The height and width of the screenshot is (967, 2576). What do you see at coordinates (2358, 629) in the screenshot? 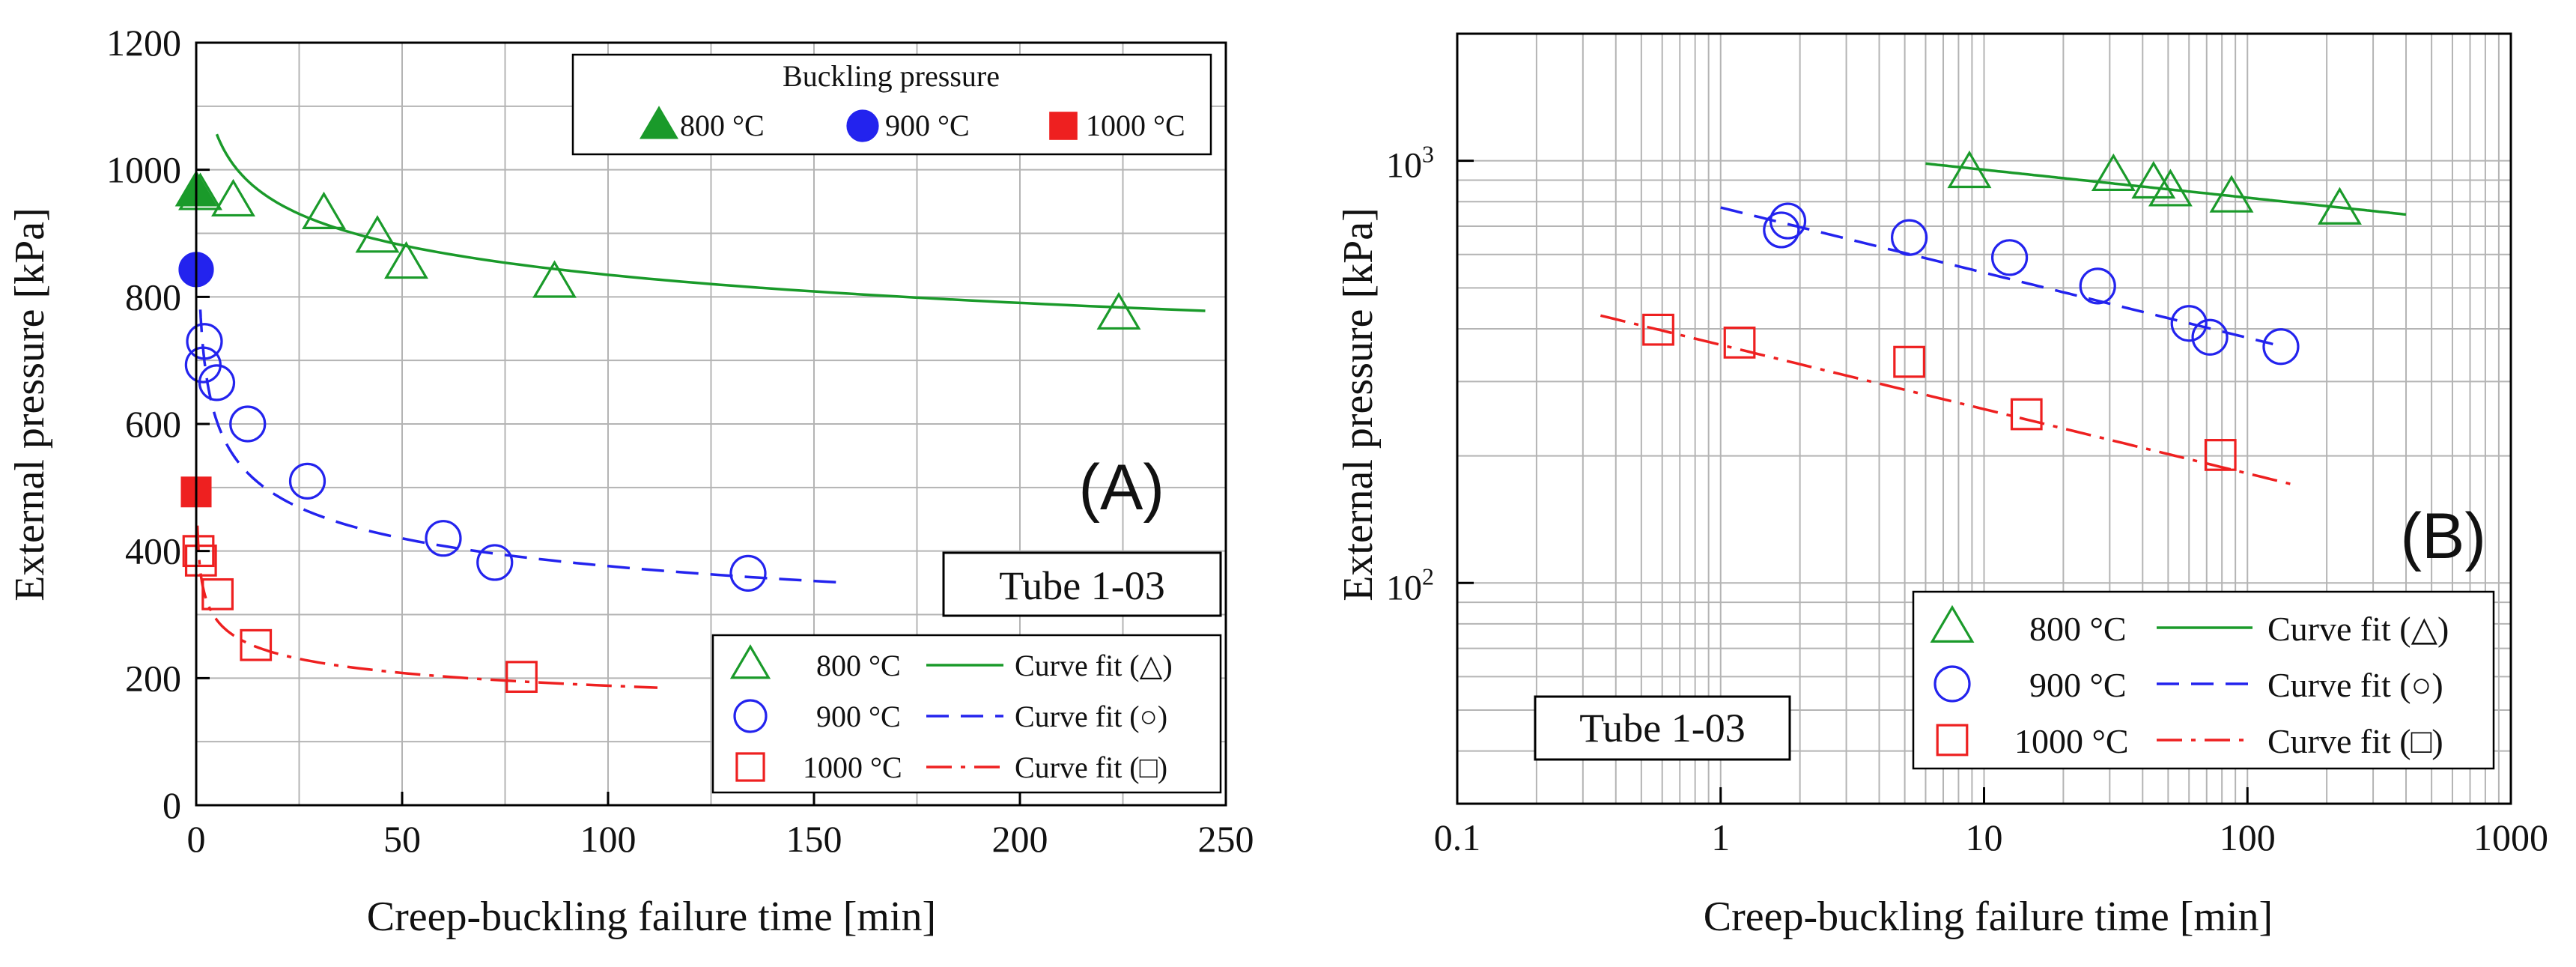
I see `b-legend-fit-label-800: Curve fit (△)` at bounding box center [2358, 629].